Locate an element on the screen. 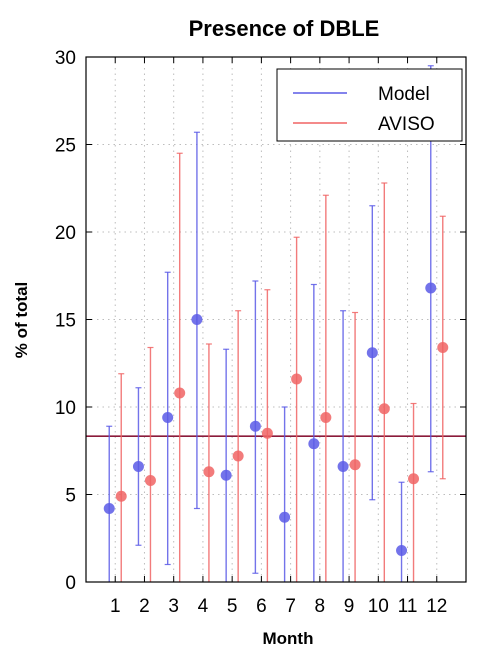 The height and width of the screenshot is (650, 484). x-tick-label: 5 is located at coordinates (232, 606).